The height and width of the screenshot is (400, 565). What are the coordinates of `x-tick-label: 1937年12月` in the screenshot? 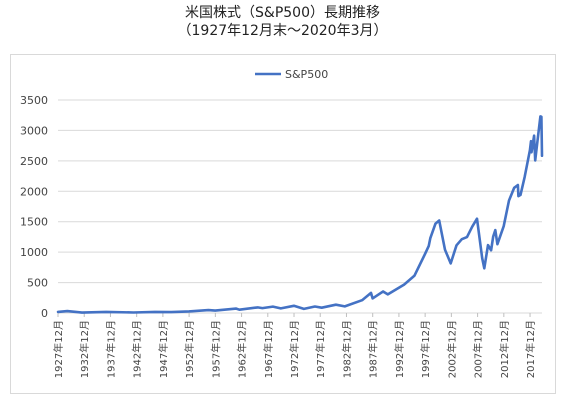 It's located at (110, 349).